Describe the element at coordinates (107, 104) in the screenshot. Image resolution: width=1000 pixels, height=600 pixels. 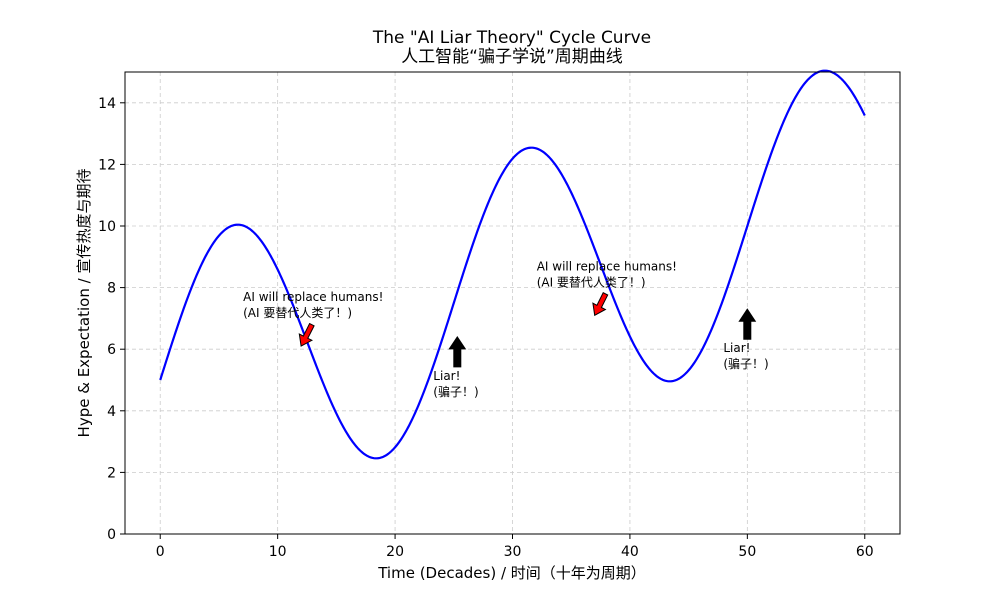
I see `y-tick-label: 14` at that location.